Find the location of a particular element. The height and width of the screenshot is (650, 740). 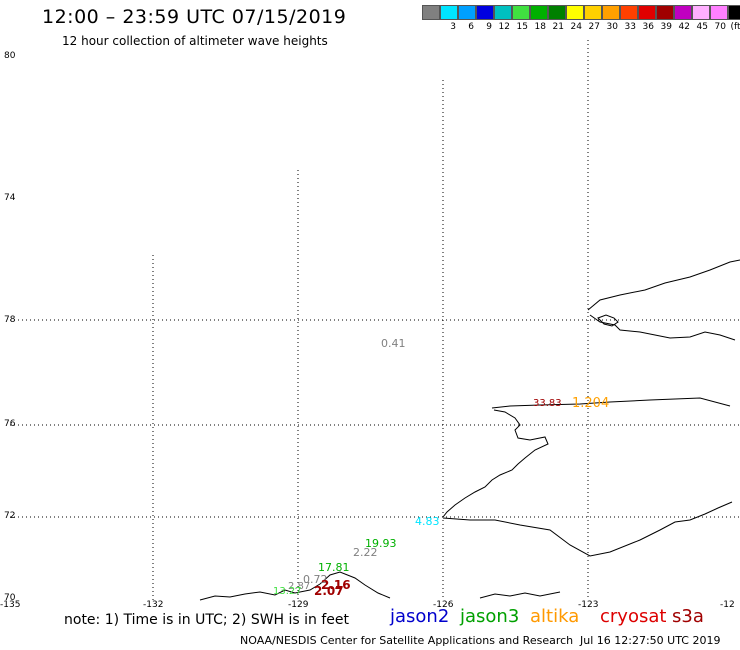

wave-height-label: 19.93 is located at coordinates (381, 543).